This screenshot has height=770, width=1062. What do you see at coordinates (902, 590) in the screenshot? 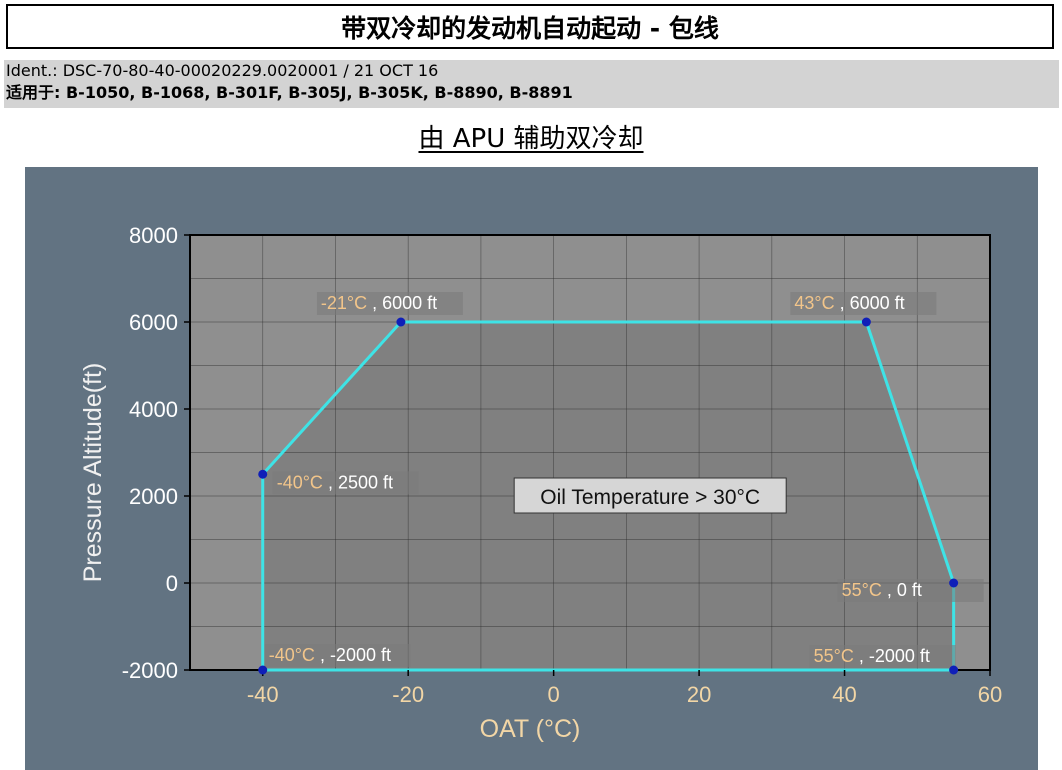
I see `callout-altitude: , 0 ft` at bounding box center [902, 590].